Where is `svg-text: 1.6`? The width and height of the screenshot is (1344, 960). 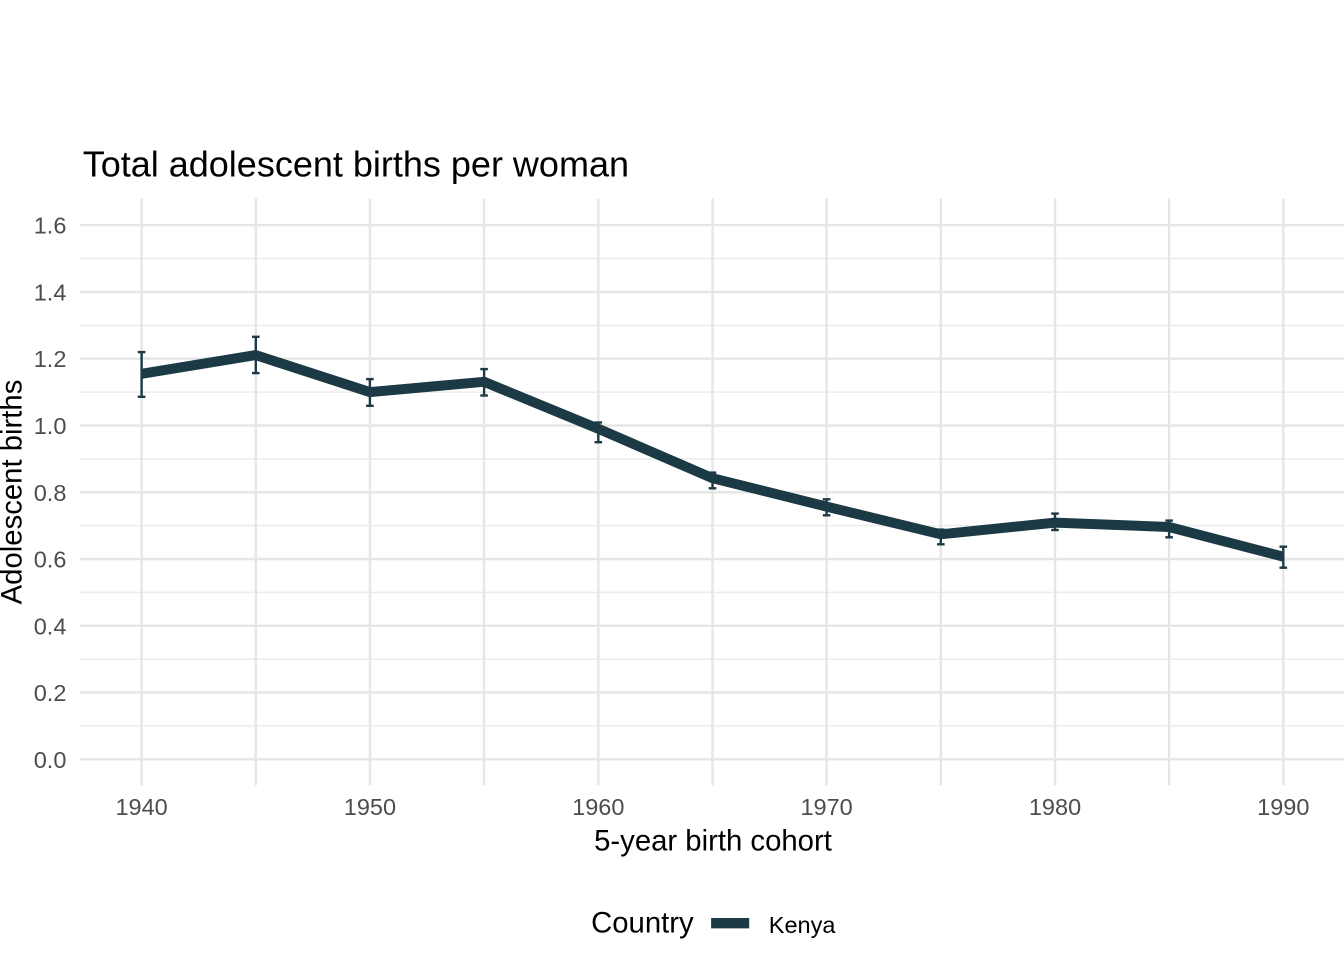 svg-text: 1.6 is located at coordinates (50, 226).